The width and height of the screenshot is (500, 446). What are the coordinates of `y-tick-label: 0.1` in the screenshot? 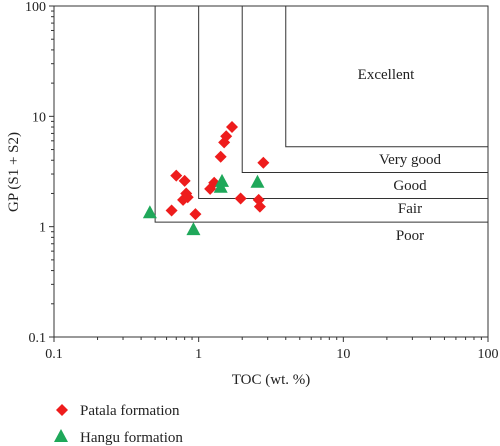 It's located at (38, 338).